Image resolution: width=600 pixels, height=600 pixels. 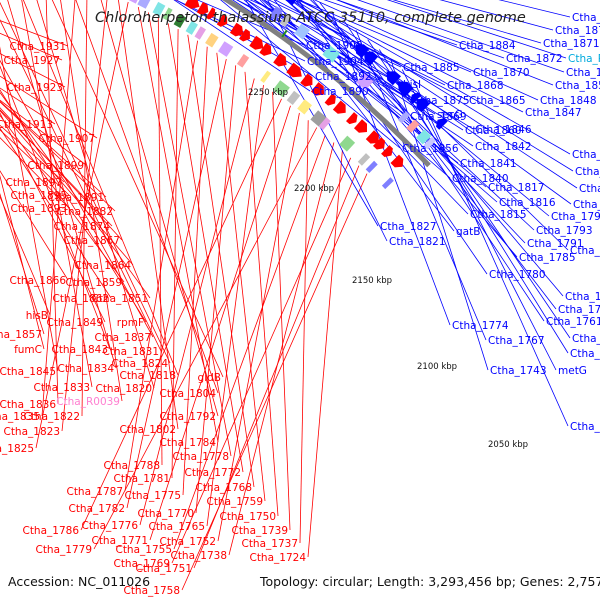 What do you see at coordinates (37, 47) in the screenshot?
I see `gene-label-left: Ctha_1931` at bounding box center [37, 47].